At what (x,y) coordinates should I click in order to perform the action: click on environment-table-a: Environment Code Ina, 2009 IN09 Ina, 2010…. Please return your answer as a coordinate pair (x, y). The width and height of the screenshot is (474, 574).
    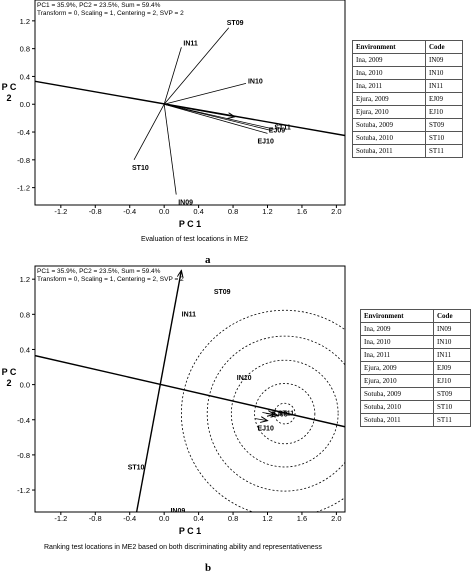
    Looking at the image, I should click on (407, 99).